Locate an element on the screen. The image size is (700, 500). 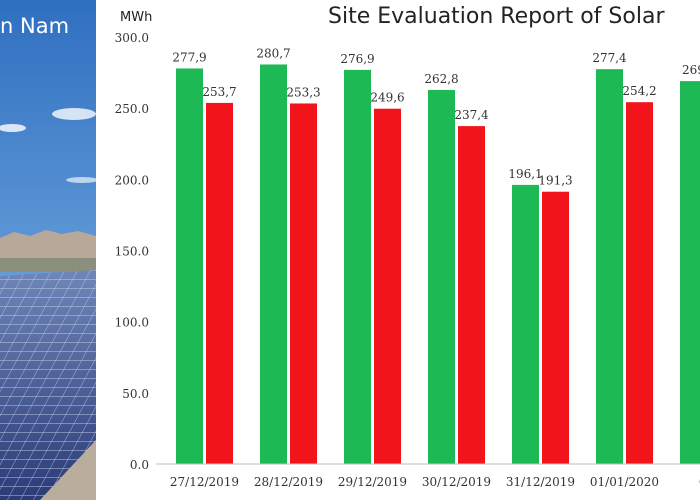
x-tick-label: 28/12/2019 is located at coordinates (288, 482).